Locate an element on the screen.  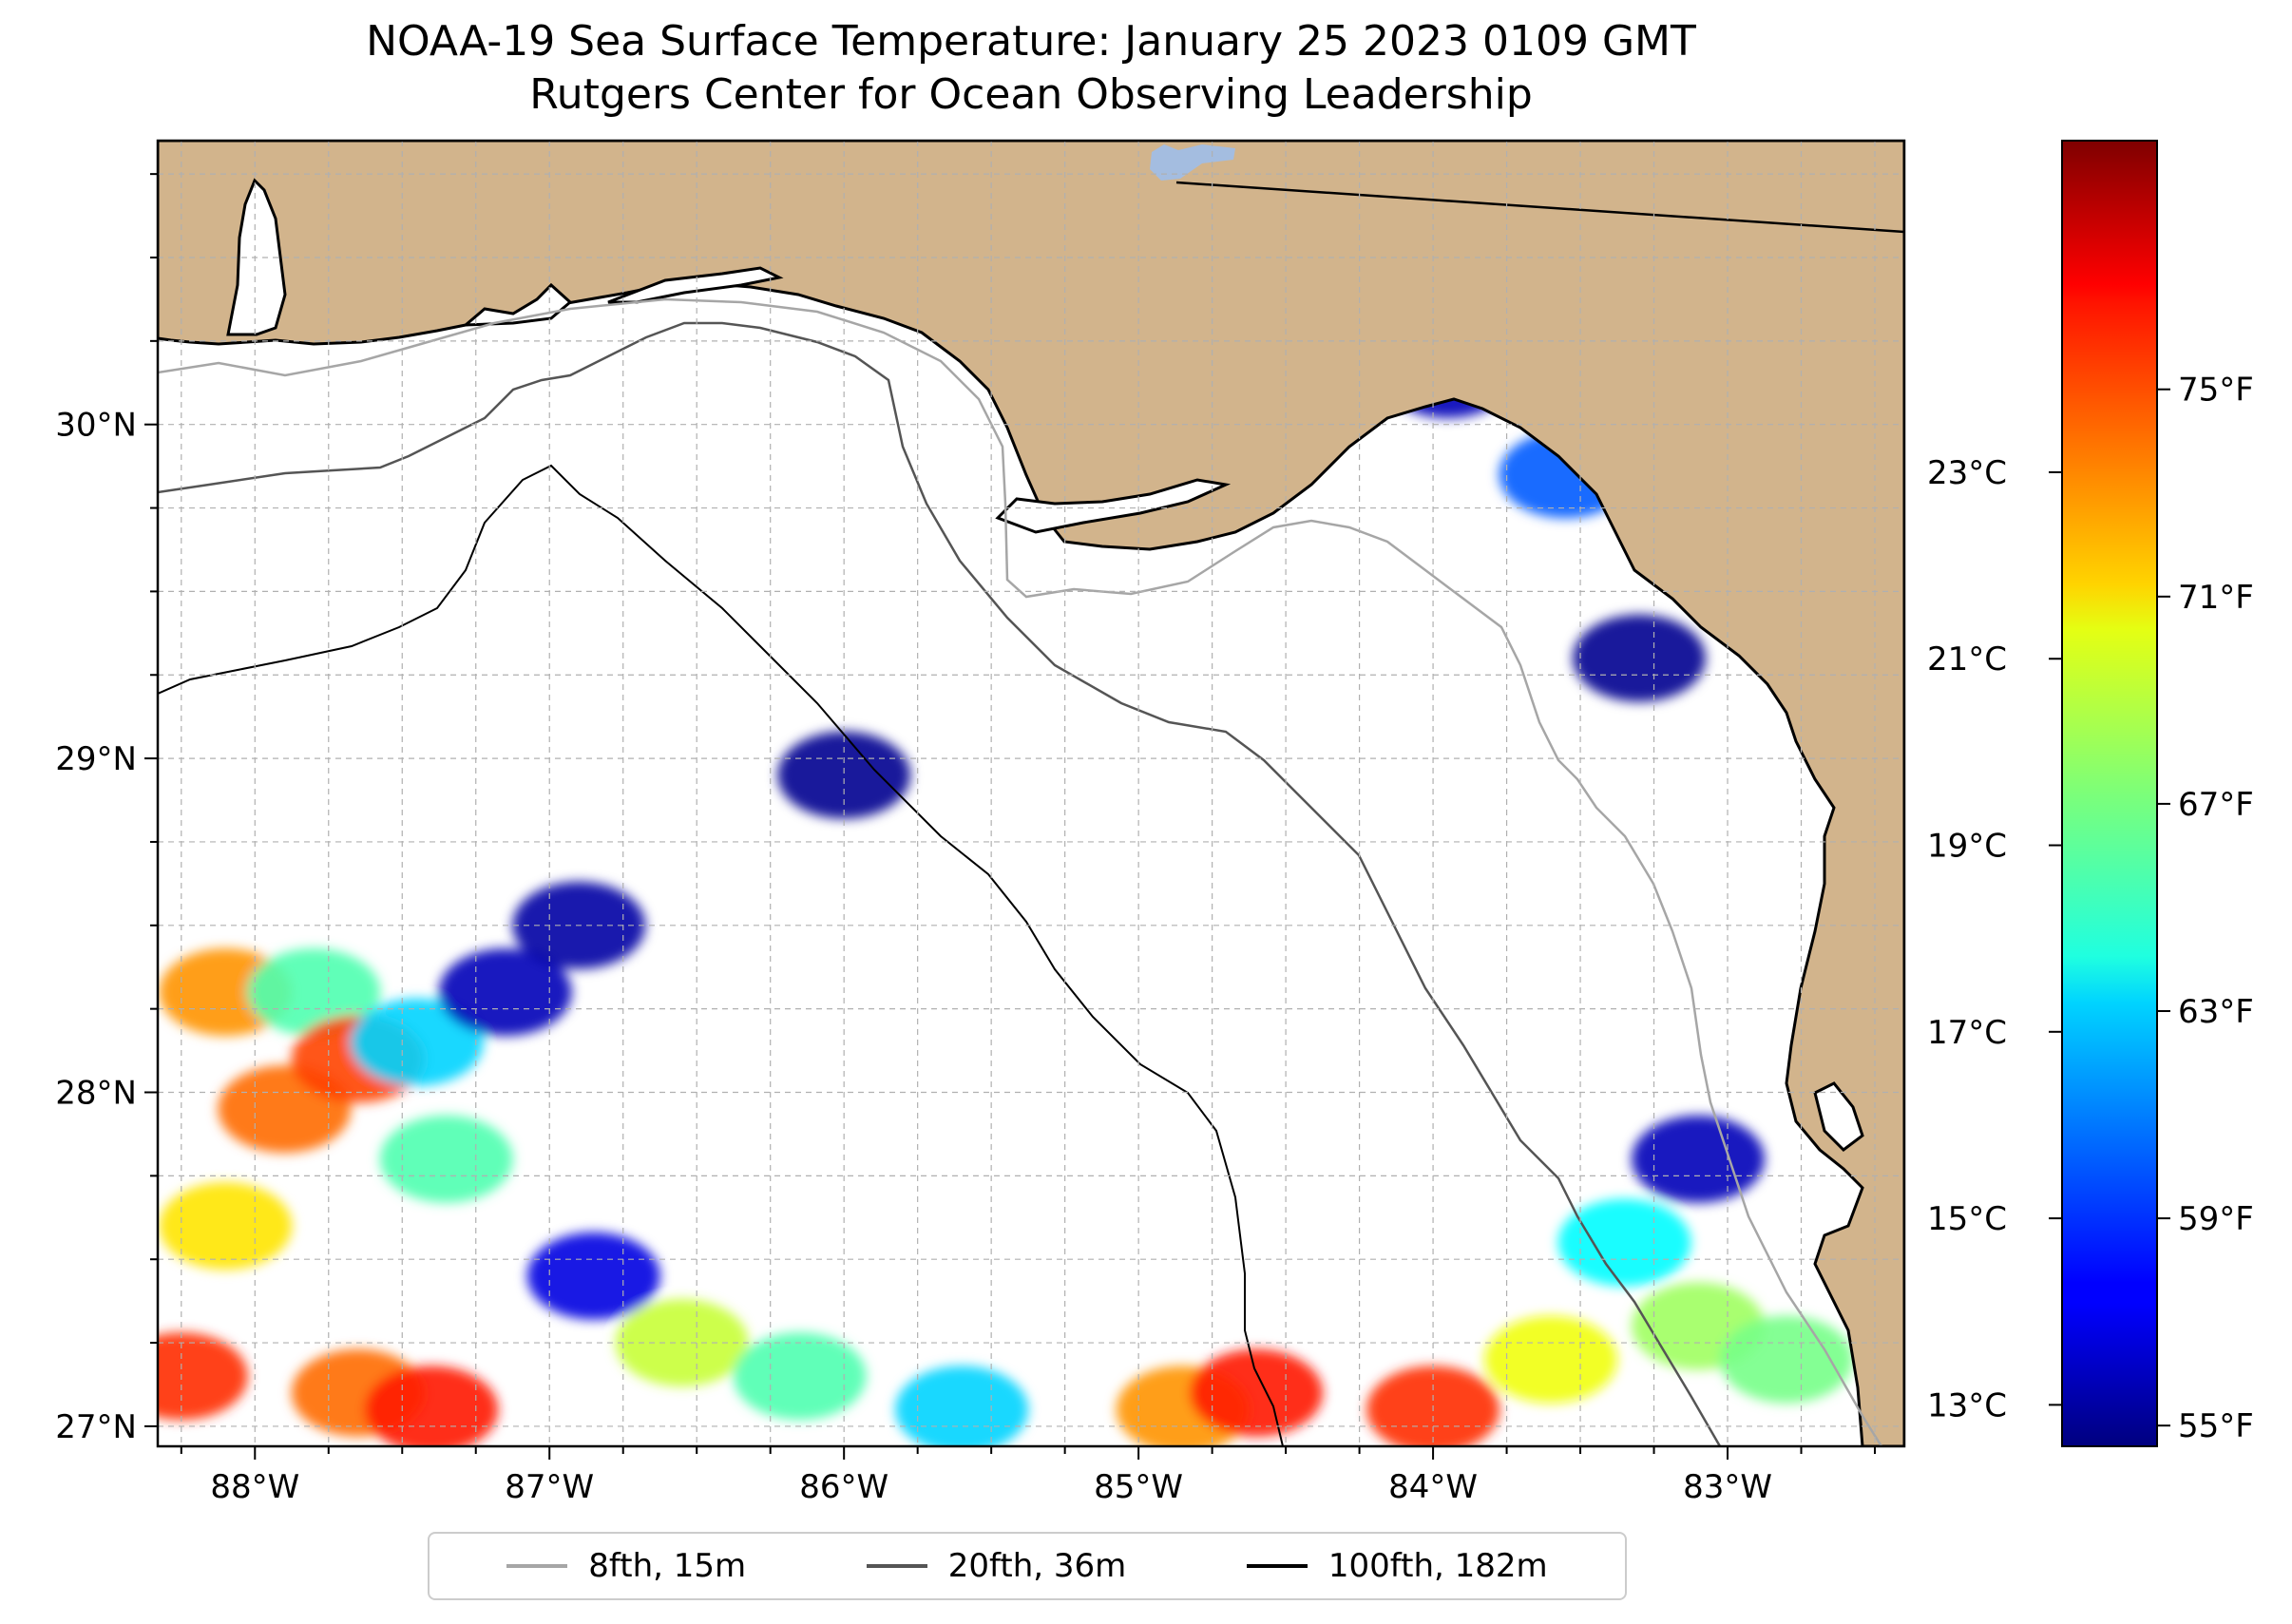
legend-item-8fth: 8fth, 15m is located at coordinates (626, 1566).